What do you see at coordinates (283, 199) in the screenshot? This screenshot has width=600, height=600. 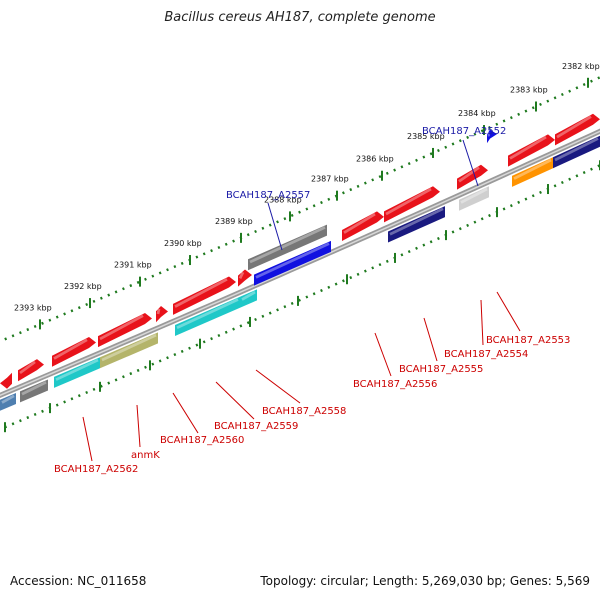 I see `tick-label: 2388 kbp` at bounding box center [283, 199].